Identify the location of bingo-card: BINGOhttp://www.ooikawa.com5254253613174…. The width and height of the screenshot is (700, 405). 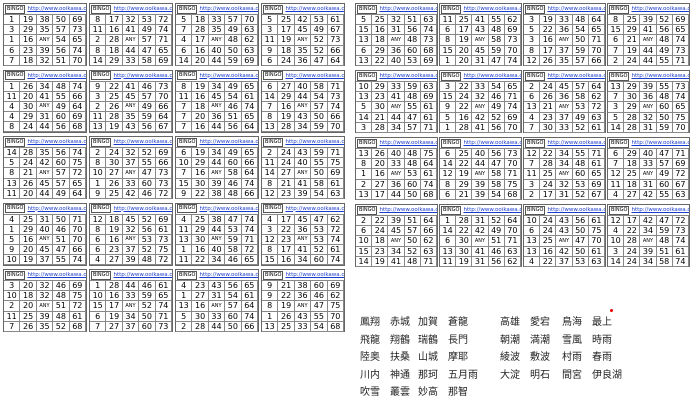
(303, 34).